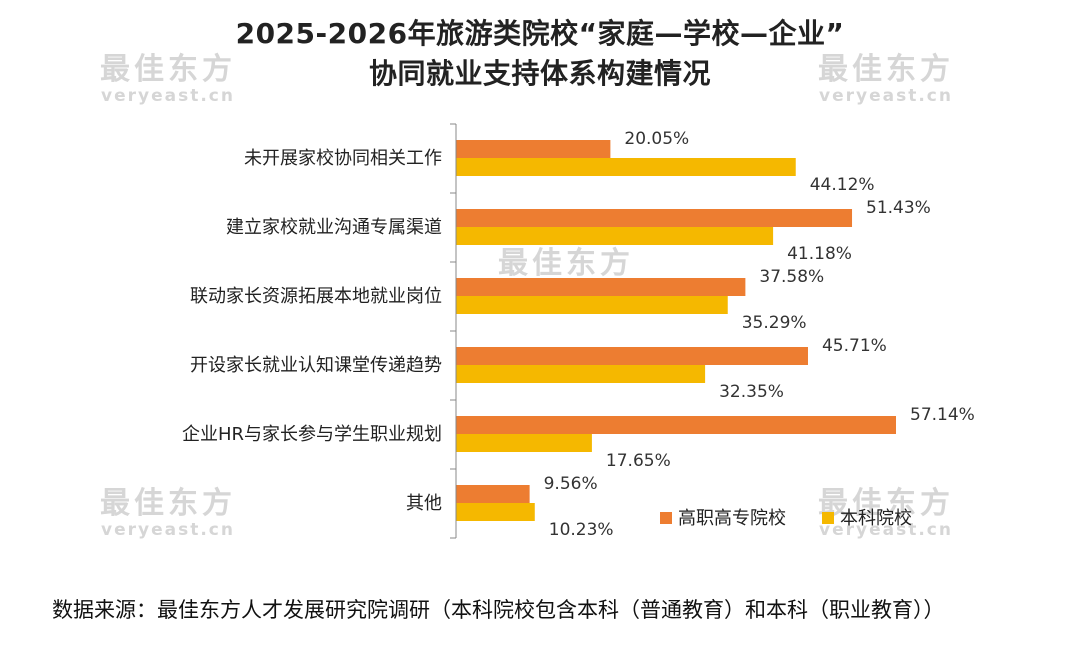 The height and width of the screenshot is (647, 1080). I want to click on data-label-undergraduate: 17.65%, so click(638, 461).